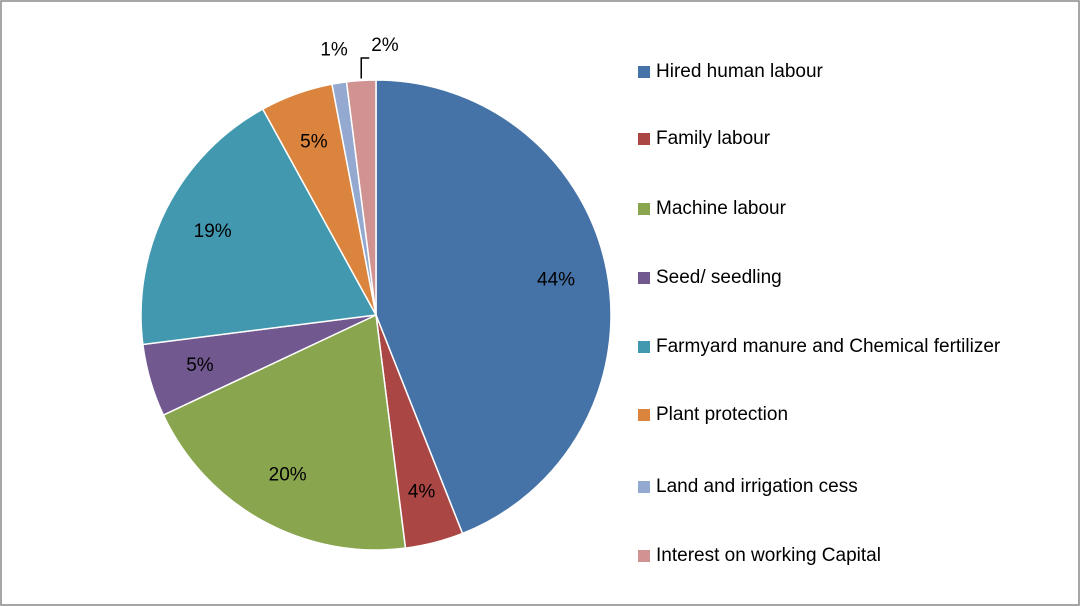 This screenshot has height=607, width=1081. I want to click on data-label: 1%, so click(334, 49).